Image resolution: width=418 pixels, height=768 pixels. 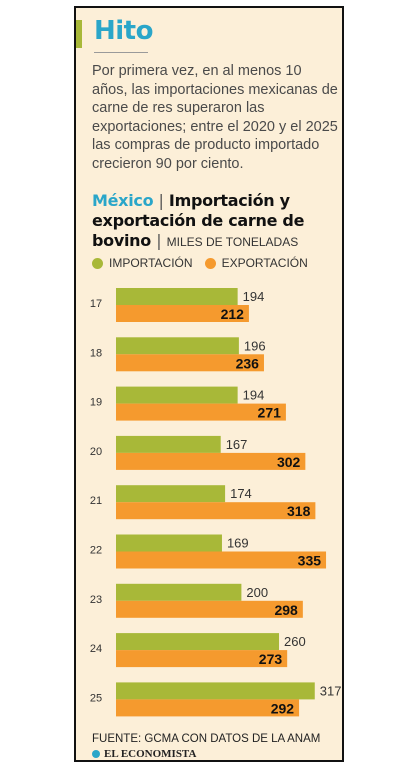 What do you see at coordinates (283, 708) in the screenshot?
I see `data-label-exportacion: 292` at bounding box center [283, 708].